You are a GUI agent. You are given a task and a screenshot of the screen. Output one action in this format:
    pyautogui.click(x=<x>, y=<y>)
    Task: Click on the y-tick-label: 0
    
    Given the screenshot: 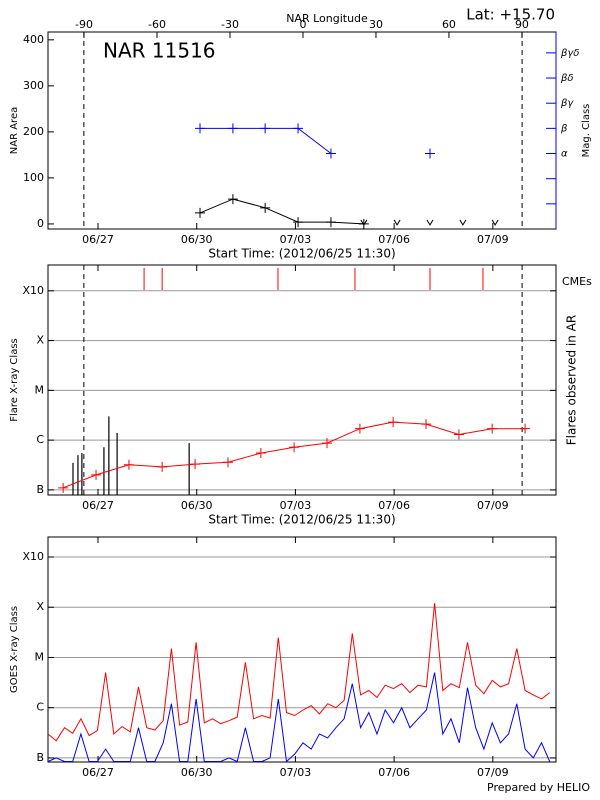 What is the action you would take?
    pyautogui.click(x=40, y=223)
    